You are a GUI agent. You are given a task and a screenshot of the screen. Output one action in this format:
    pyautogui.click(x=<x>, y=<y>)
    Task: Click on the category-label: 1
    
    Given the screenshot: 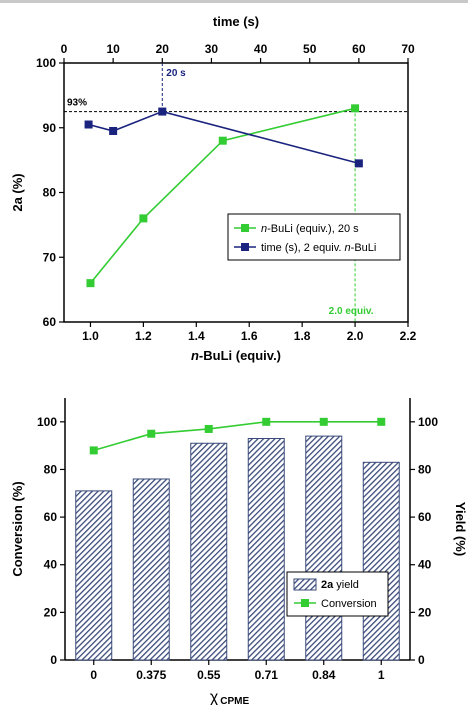 What is the action you would take?
    pyautogui.click(x=381, y=675)
    